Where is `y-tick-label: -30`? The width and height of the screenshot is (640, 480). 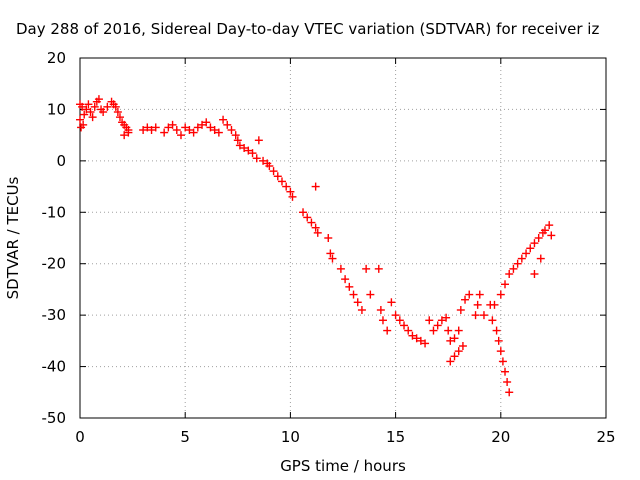 y-tick-label: -30 is located at coordinates (54, 315).